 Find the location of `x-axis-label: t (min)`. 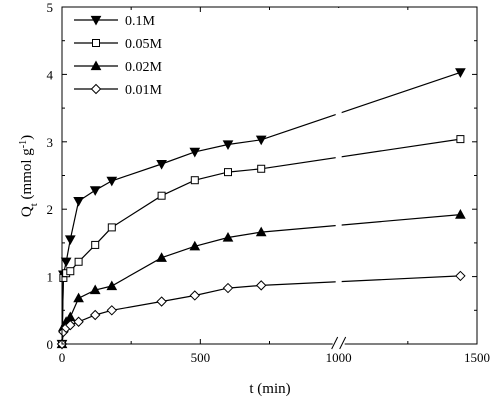

x-axis-label: t (min) is located at coordinates (269, 389).